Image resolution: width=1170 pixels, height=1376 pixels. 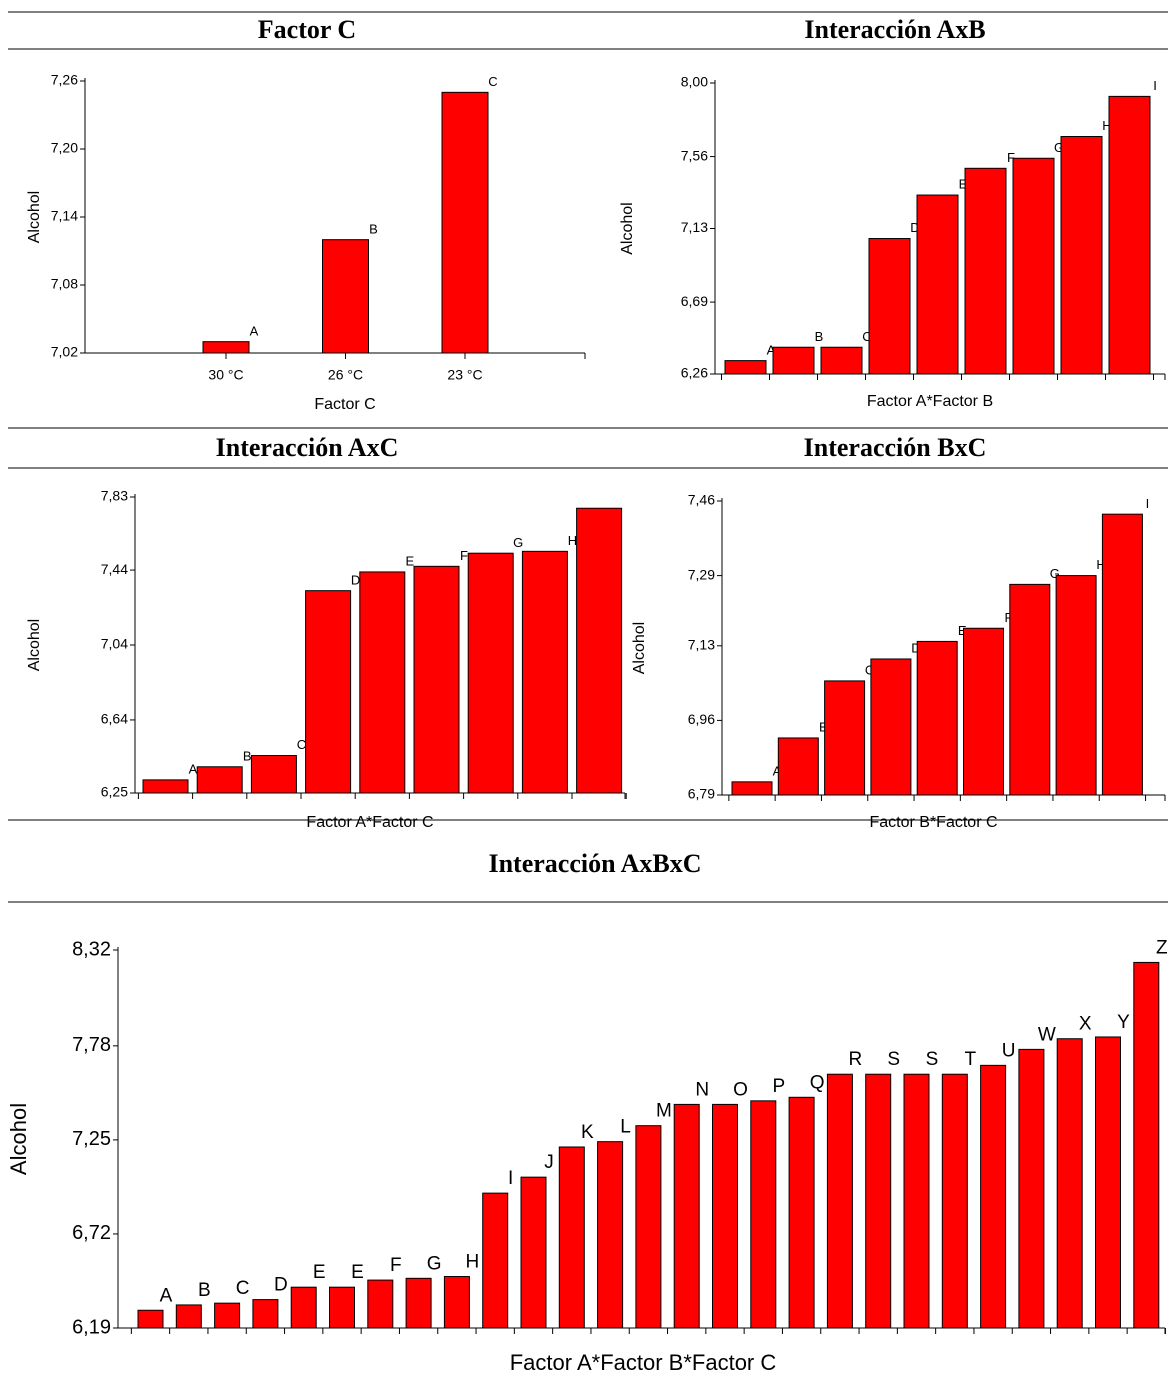 What do you see at coordinates (91, 1139) in the screenshot?
I see `y-tick-label: 7,25` at bounding box center [91, 1139].